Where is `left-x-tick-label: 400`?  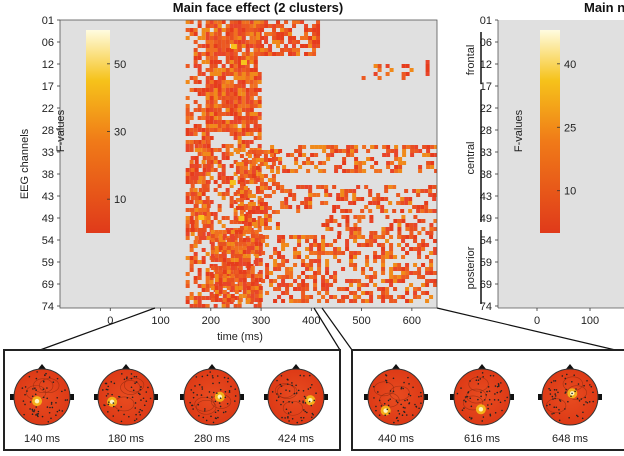
left-x-tick-label: 400 is located at coordinates (311, 321).